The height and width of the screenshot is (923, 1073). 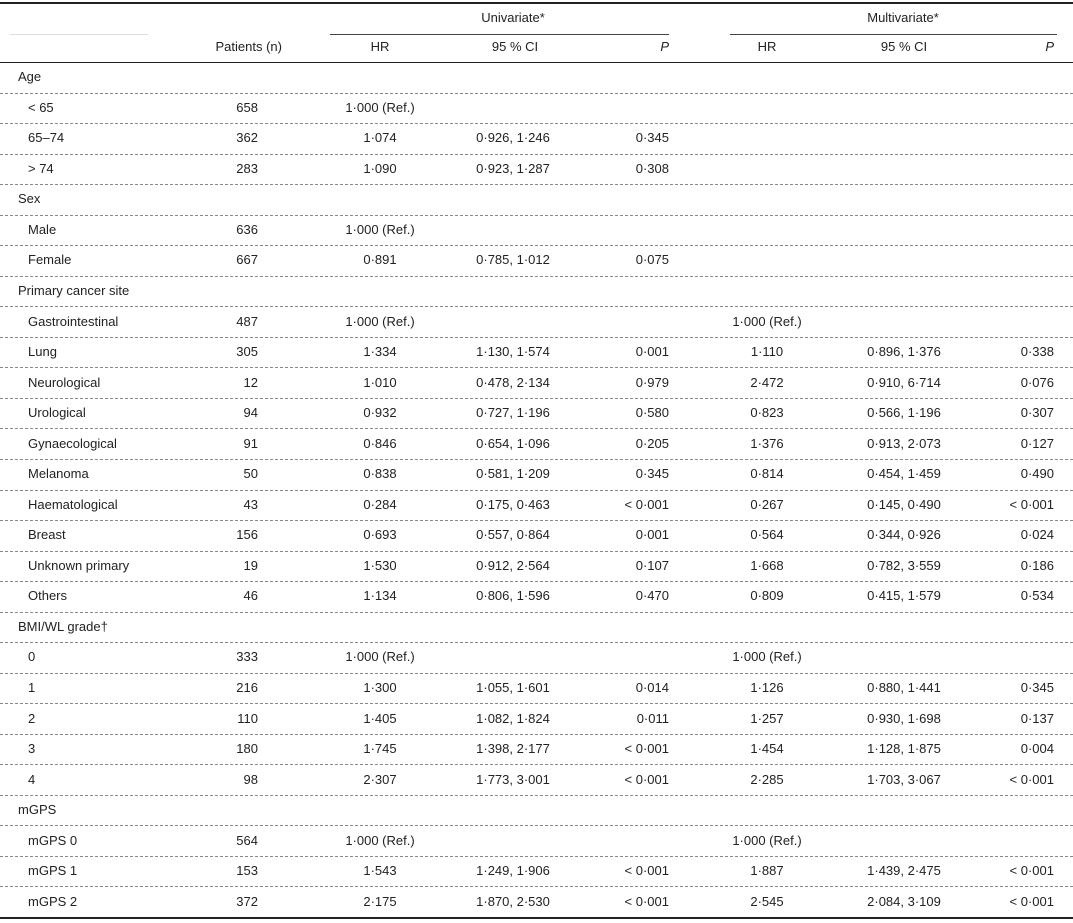 I want to click on row-label: 3, so click(x=32, y=749).